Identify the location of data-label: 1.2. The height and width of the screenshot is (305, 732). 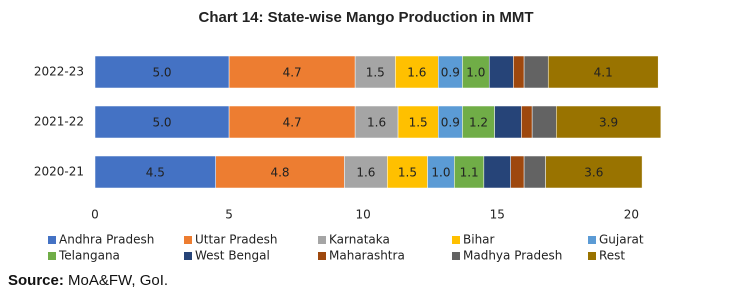
(478, 123).